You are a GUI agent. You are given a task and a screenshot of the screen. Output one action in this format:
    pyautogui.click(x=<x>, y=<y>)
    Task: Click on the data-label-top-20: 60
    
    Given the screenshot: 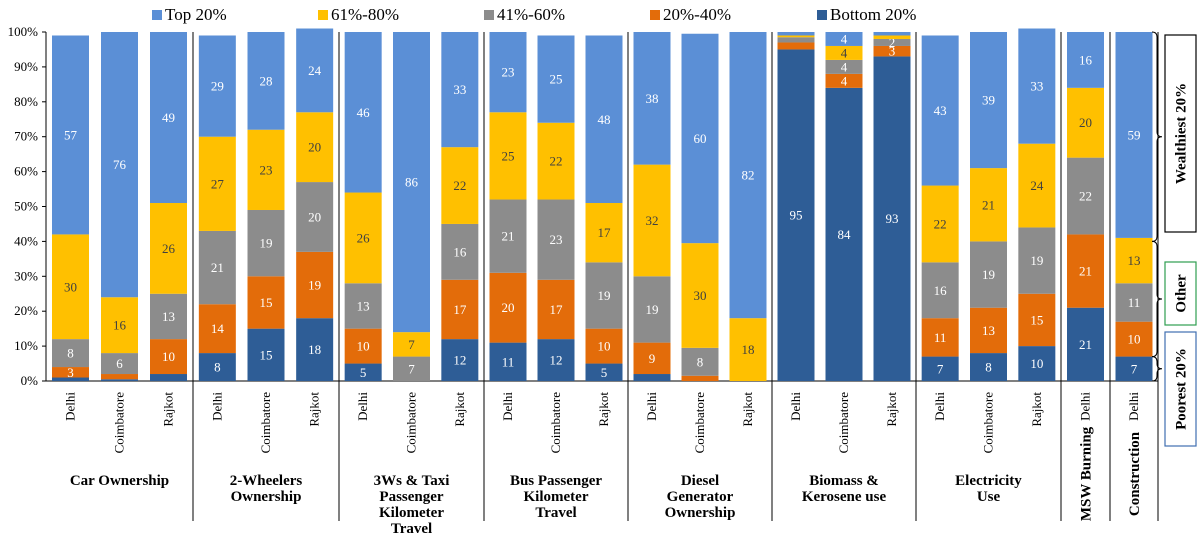 What is the action you would take?
    pyautogui.click(x=700, y=138)
    